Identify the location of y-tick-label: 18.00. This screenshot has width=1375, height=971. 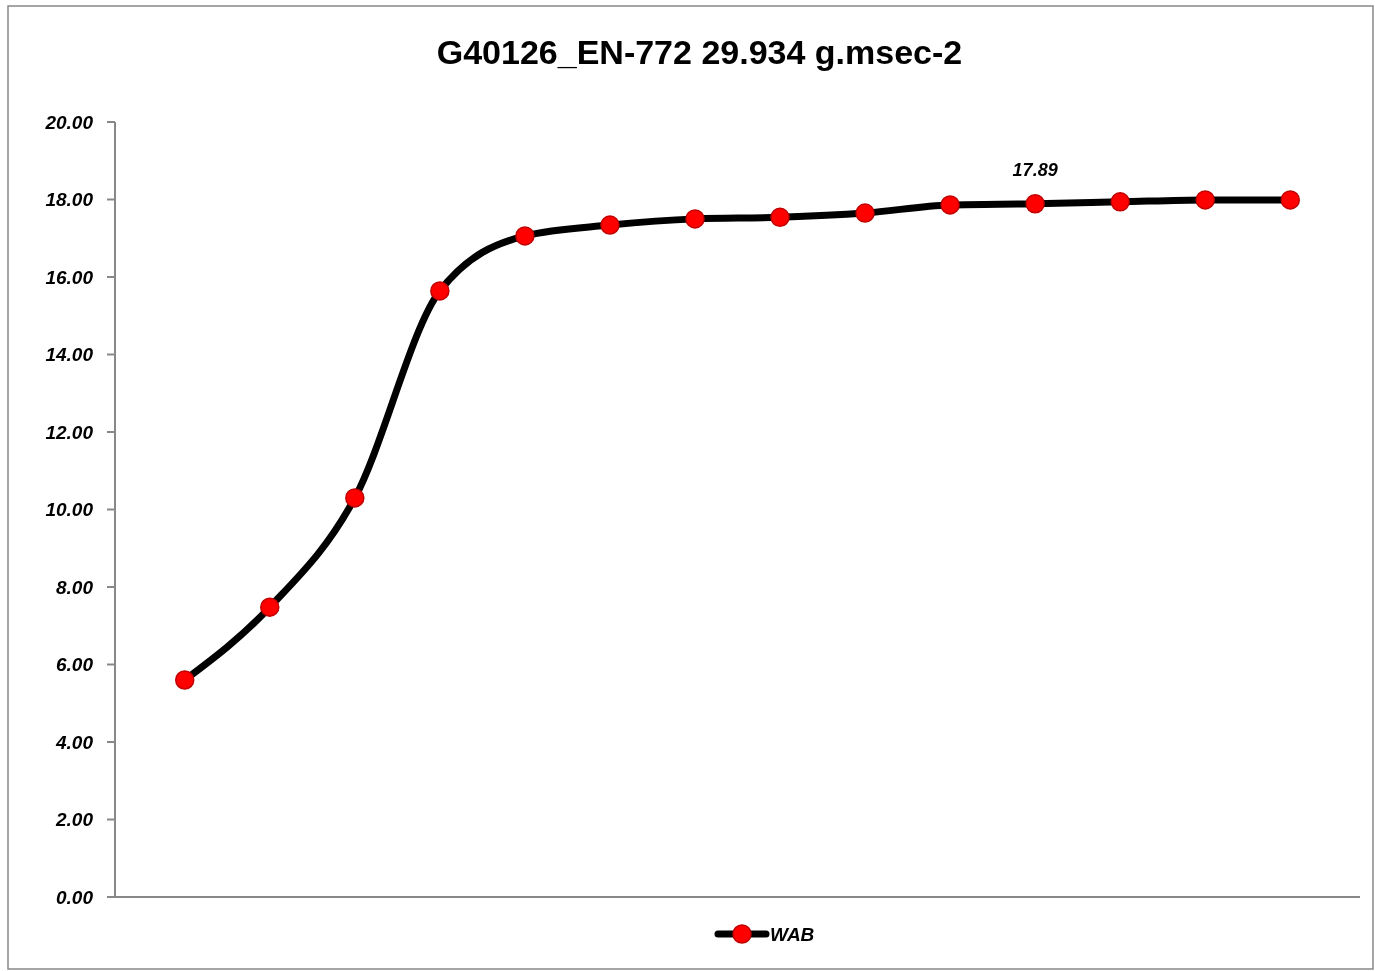
(69, 200).